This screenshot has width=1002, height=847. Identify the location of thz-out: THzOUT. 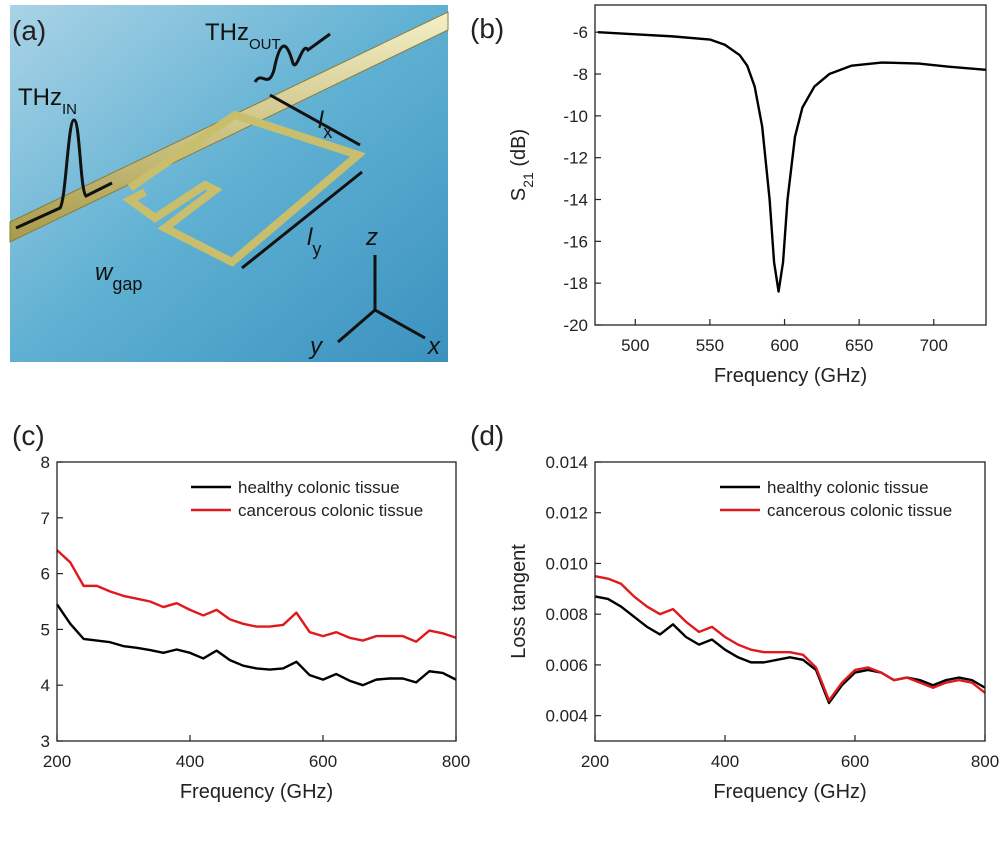
(243, 36).